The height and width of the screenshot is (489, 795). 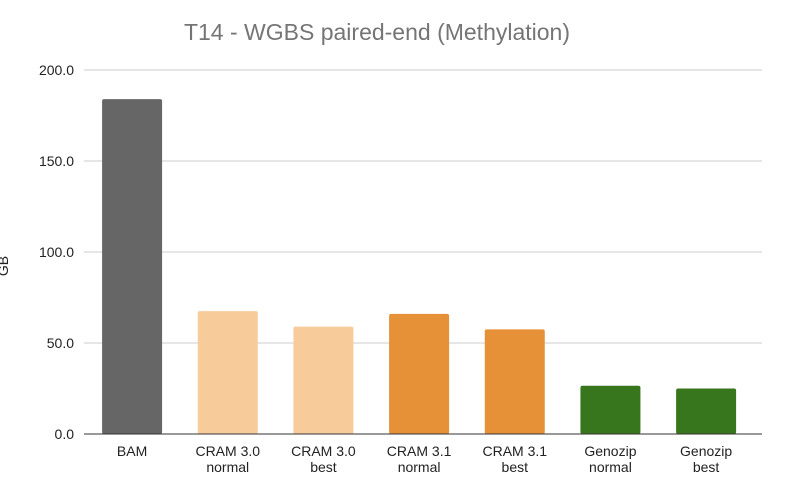 What do you see at coordinates (65, 434) in the screenshot?
I see `y-tick-label: 0.0` at bounding box center [65, 434].